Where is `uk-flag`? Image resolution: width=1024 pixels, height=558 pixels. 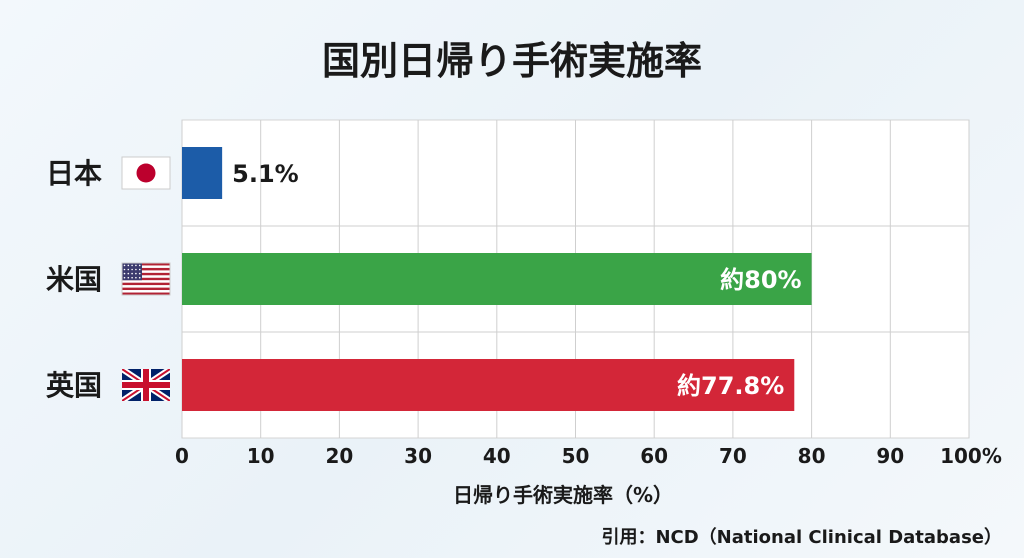
uk-flag is located at coordinates (146, 385).